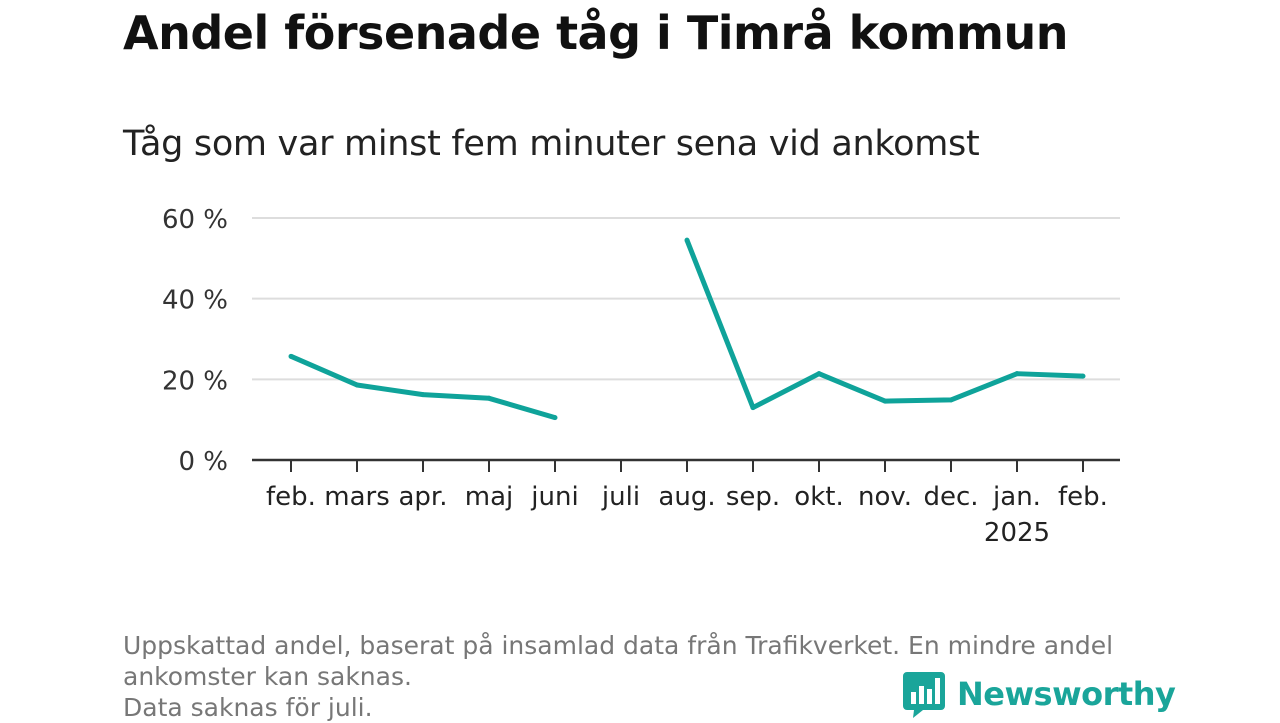 The image size is (1280, 723). I want to click on brand-name: Newsworthy, so click(1066, 694).